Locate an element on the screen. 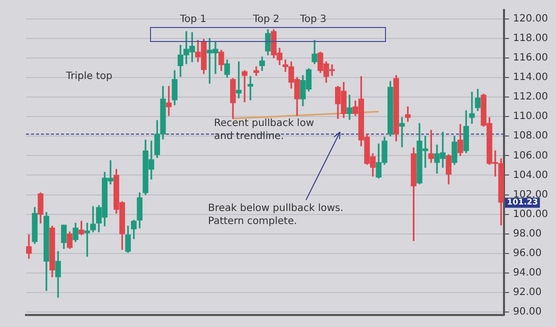 The height and width of the screenshot is (327, 556). y-tick-label: 108.00 is located at coordinates (530, 136).